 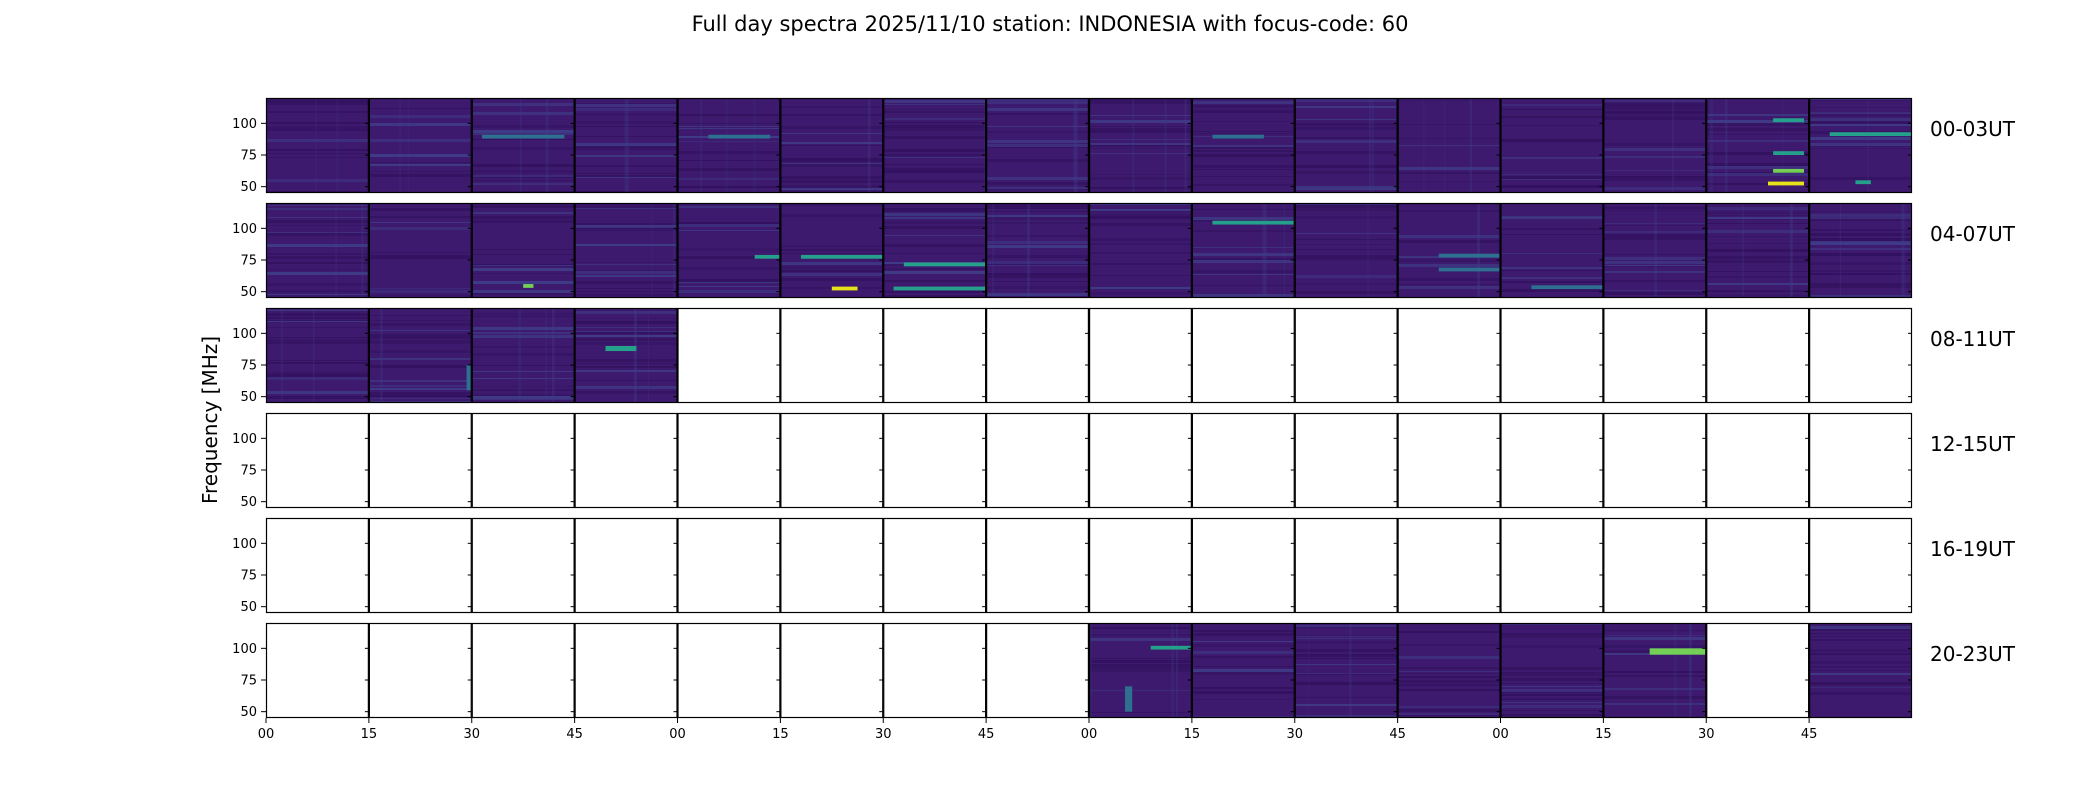 I want to click on spectra-row: 50 75 100 04-07UT, so click(x=1124, y=251).